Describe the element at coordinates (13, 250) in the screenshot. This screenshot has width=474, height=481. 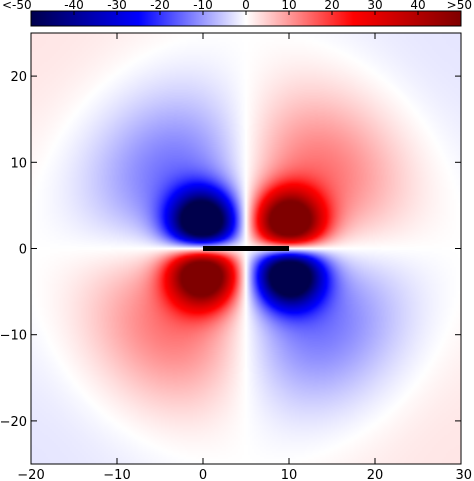
I see `y-axis-tick-labels: −20 −10 0 10 20` at that location.